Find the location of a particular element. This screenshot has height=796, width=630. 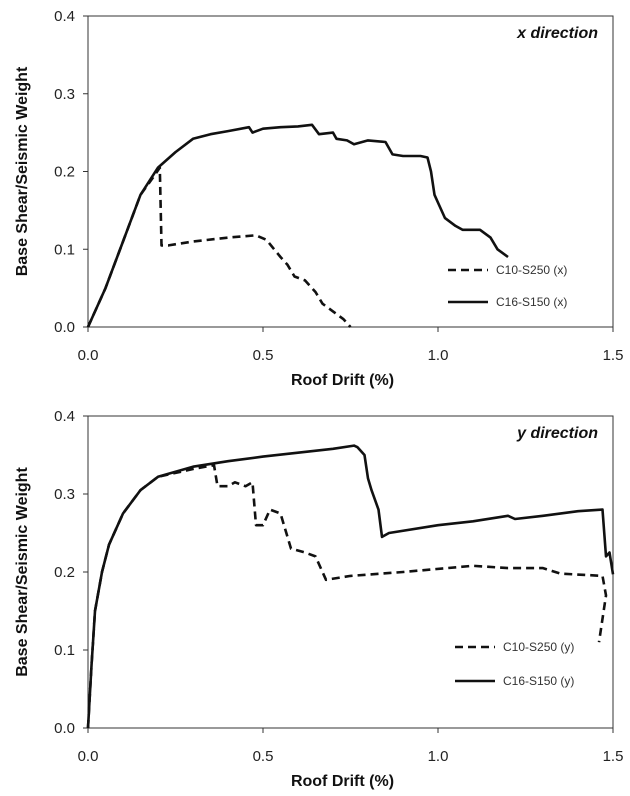

direction-label: x direction is located at coordinates (557, 33).